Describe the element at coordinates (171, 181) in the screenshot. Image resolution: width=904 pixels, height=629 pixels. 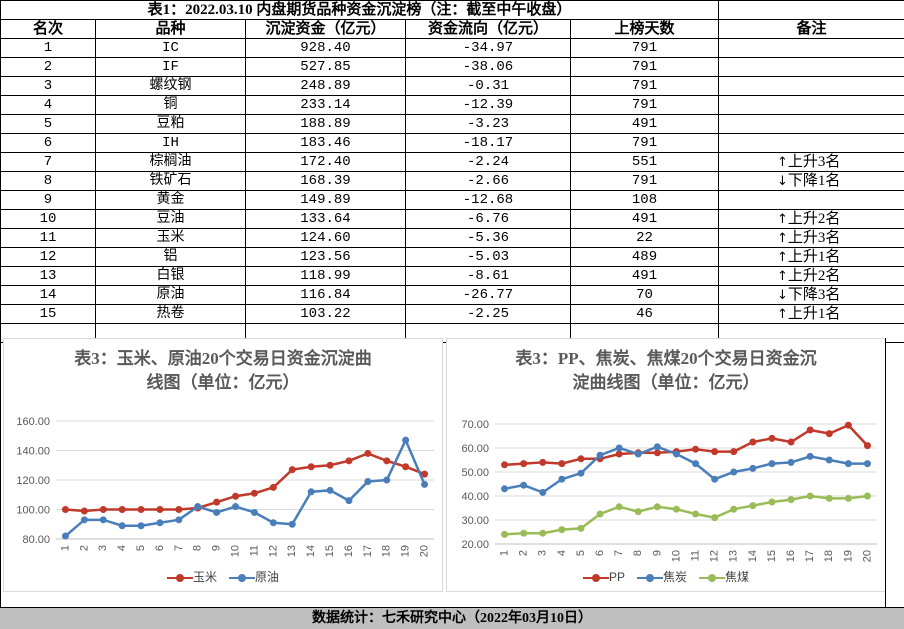
I see `name-cell: 铁矿石` at that location.